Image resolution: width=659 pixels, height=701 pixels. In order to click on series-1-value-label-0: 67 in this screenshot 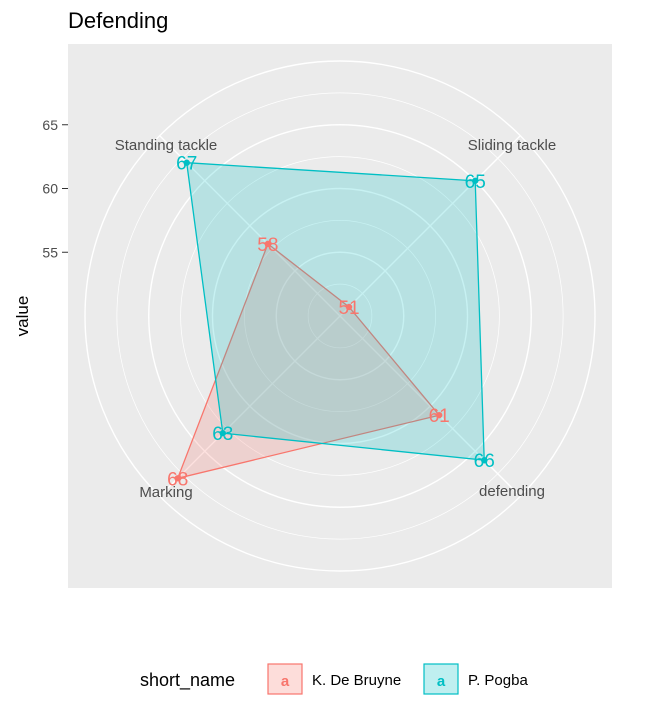, I will do `click(186, 164)`.